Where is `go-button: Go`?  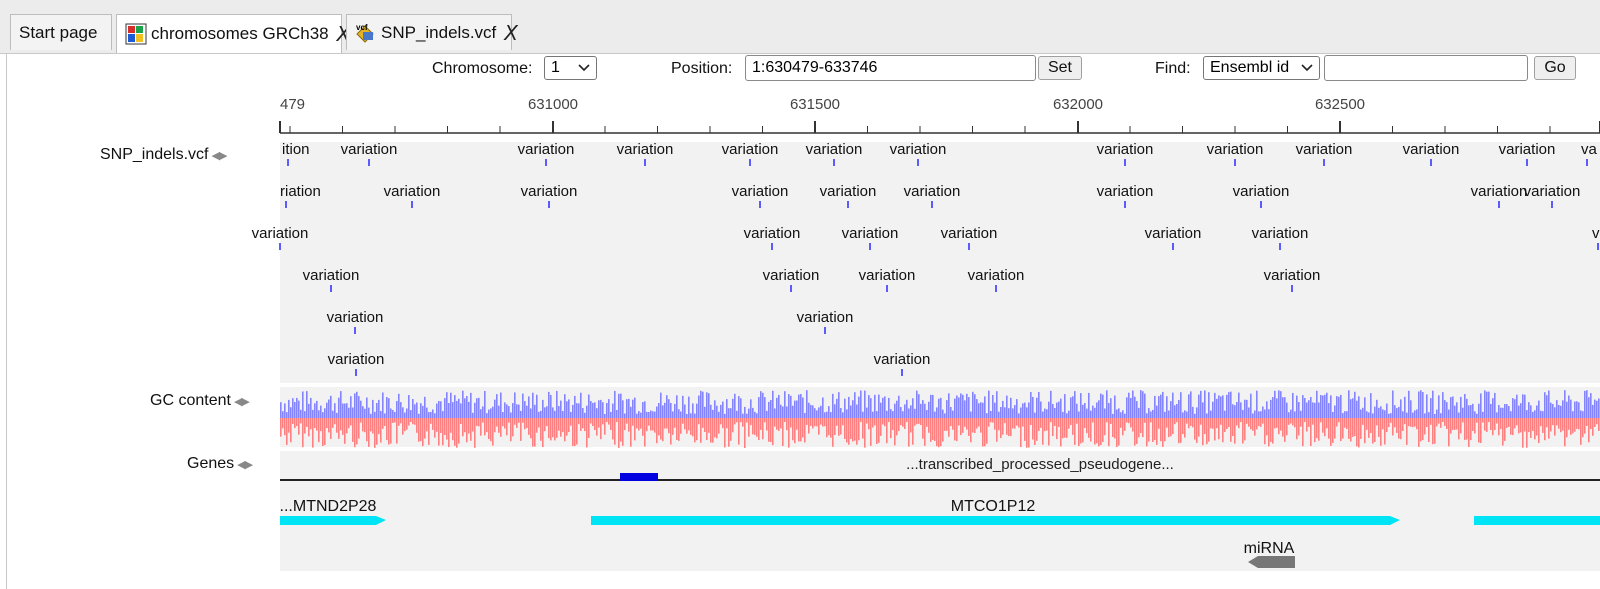
go-button: Go is located at coordinates (1555, 68).